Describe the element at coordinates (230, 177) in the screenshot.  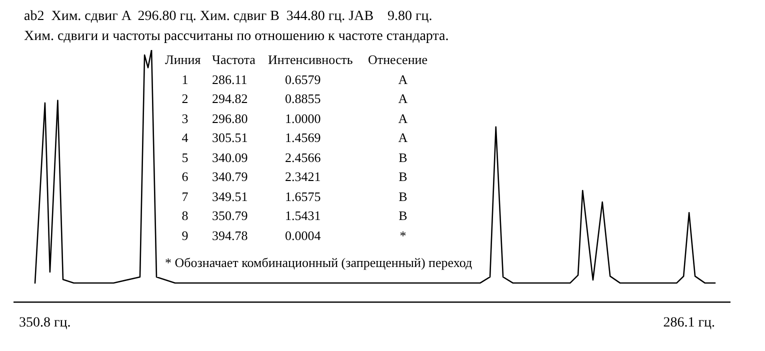
I see `annotation: 340.79` at that location.